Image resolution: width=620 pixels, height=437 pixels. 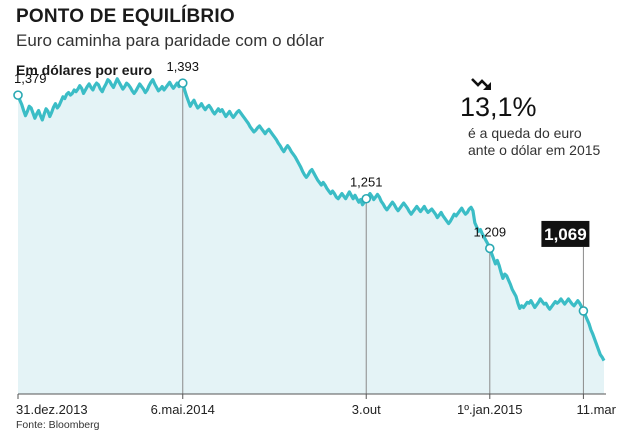 What do you see at coordinates (534, 150) in the screenshot?
I see `callout-text-line2: ante o dólar em 2015` at bounding box center [534, 150].